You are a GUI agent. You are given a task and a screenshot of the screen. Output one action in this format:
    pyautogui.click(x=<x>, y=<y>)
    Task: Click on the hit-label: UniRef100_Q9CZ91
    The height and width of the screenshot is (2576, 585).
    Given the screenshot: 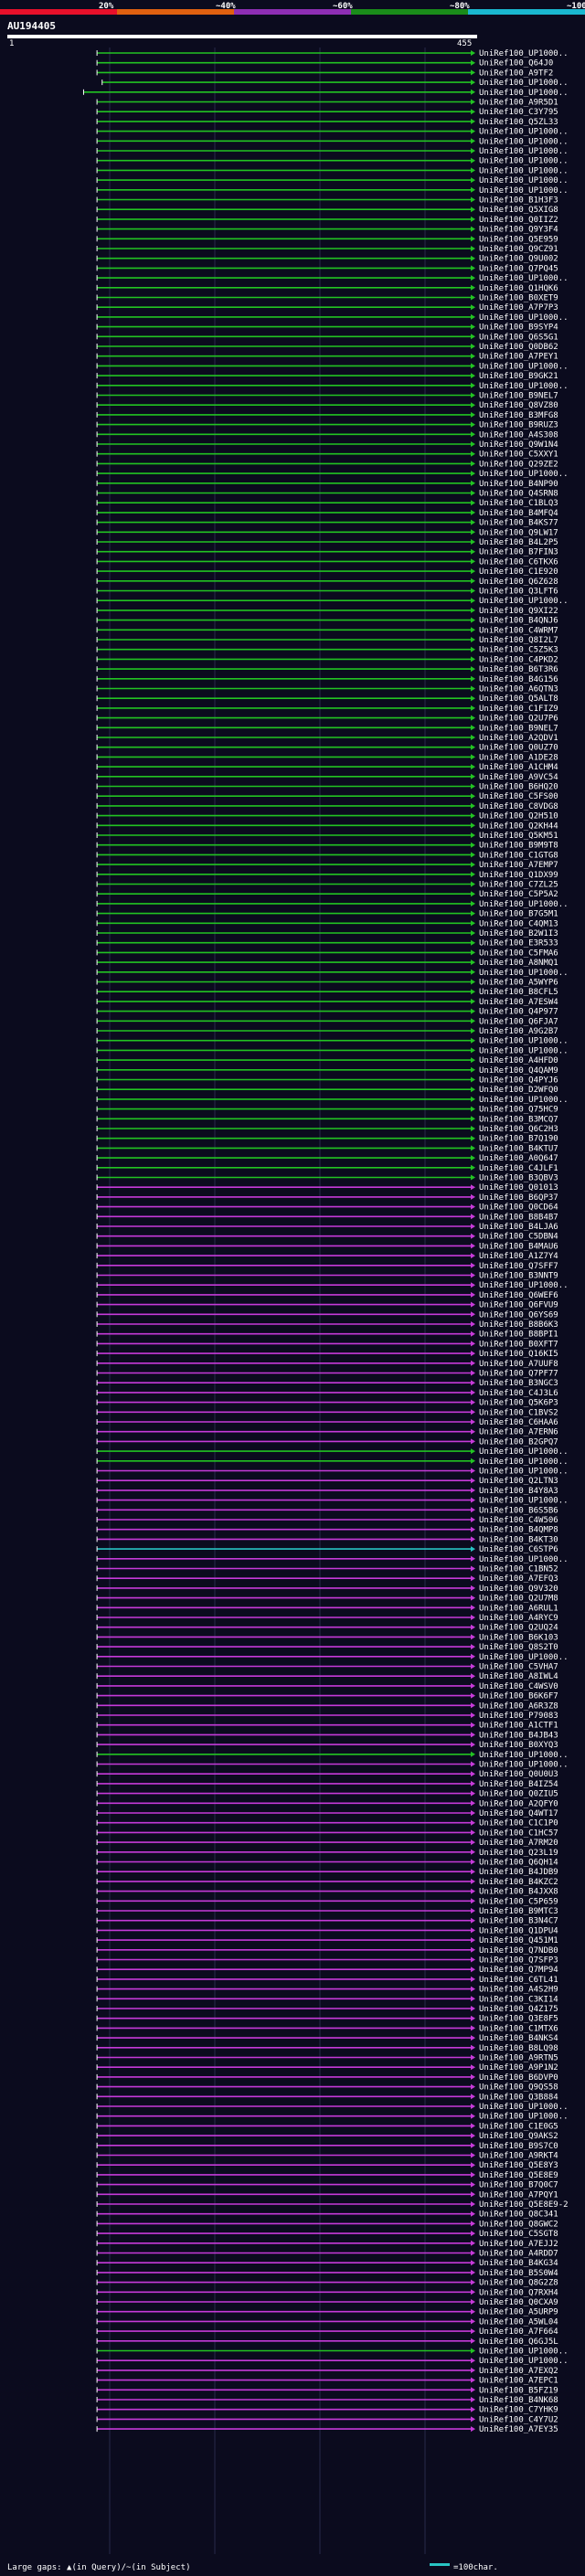 What is the action you would take?
    pyautogui.click(x=518, y=249)
    